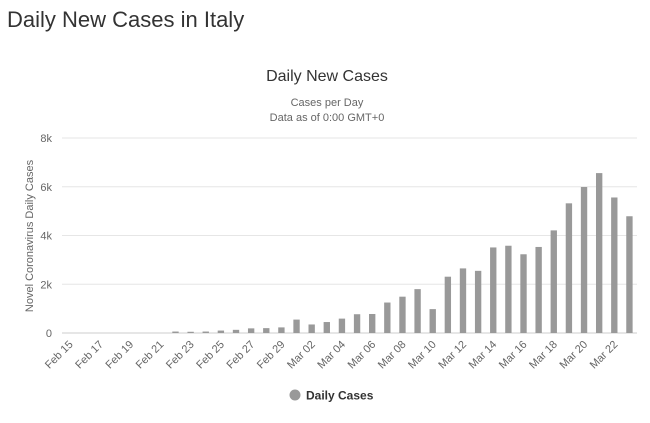  Describe the element at coordinates (30, 235) in the screenshot. I see `y-axis-title: Novel Coronavirus Daily Cases` at that location.